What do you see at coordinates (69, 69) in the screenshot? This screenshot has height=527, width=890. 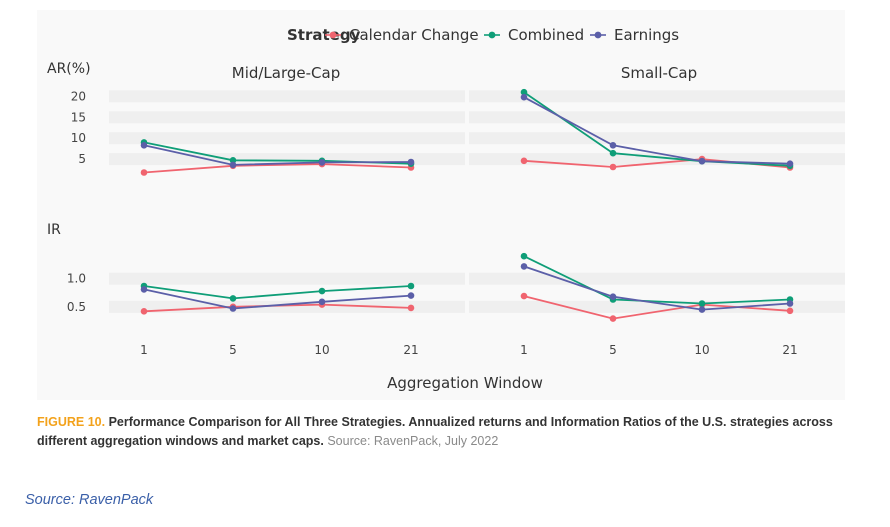 I see `y-axis-label-0: AR(%)` at bounding box center [69, 69].